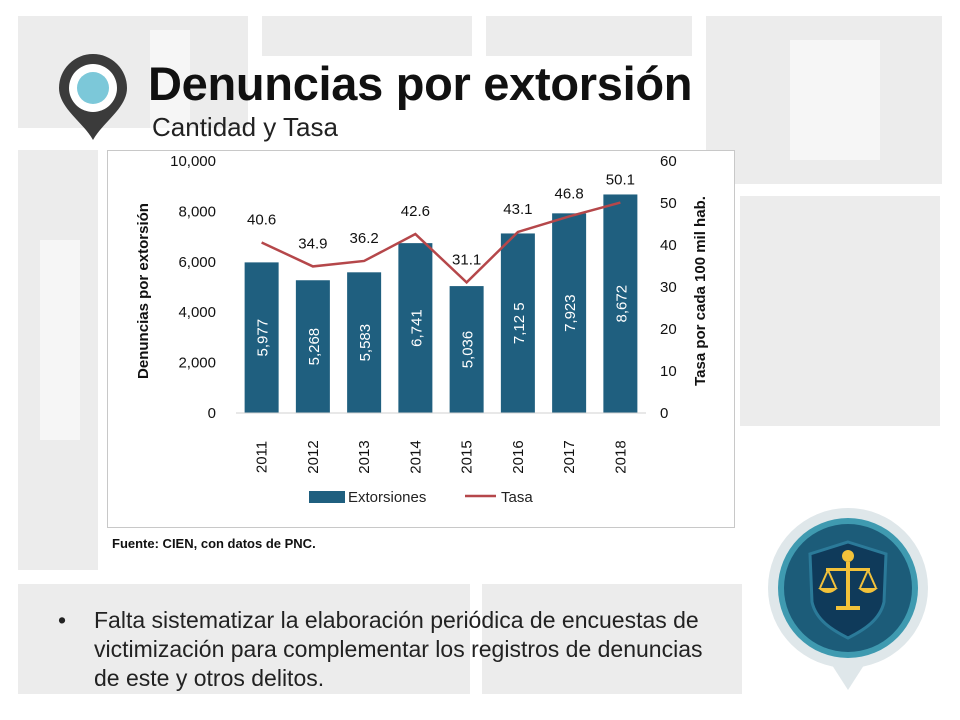  I want to click on y-tick-right: 0, so click(664, 413).